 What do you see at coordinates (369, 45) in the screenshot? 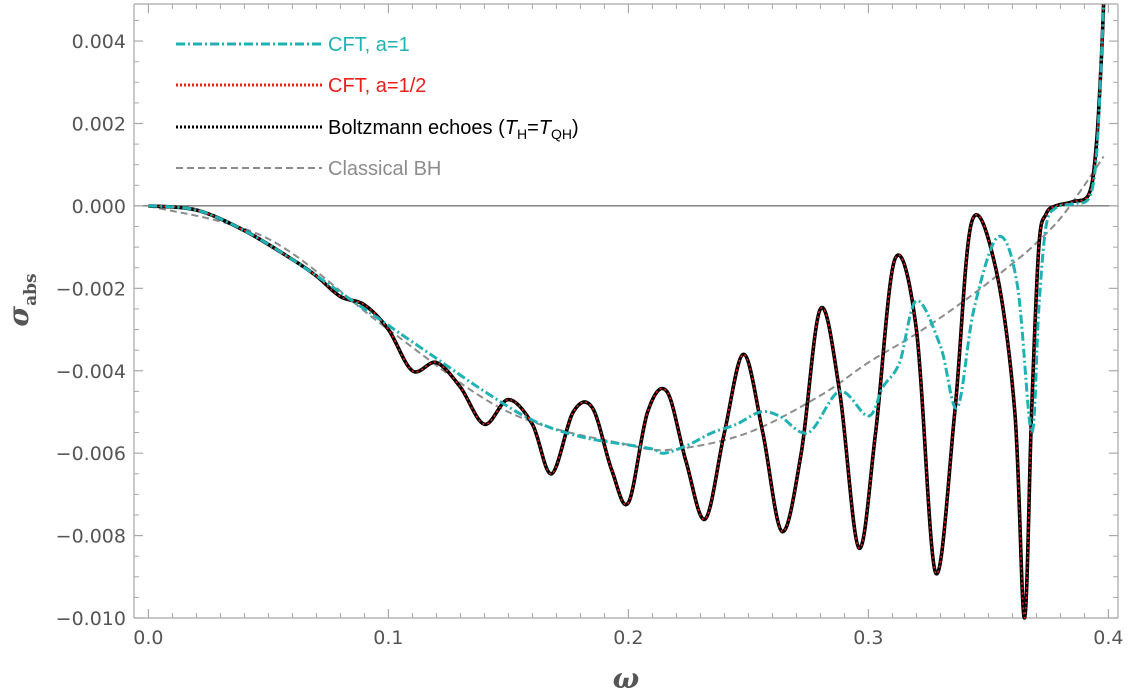
I see `legend-label-cft-a1: CFT, a=1` at bounding box center [369, 45].